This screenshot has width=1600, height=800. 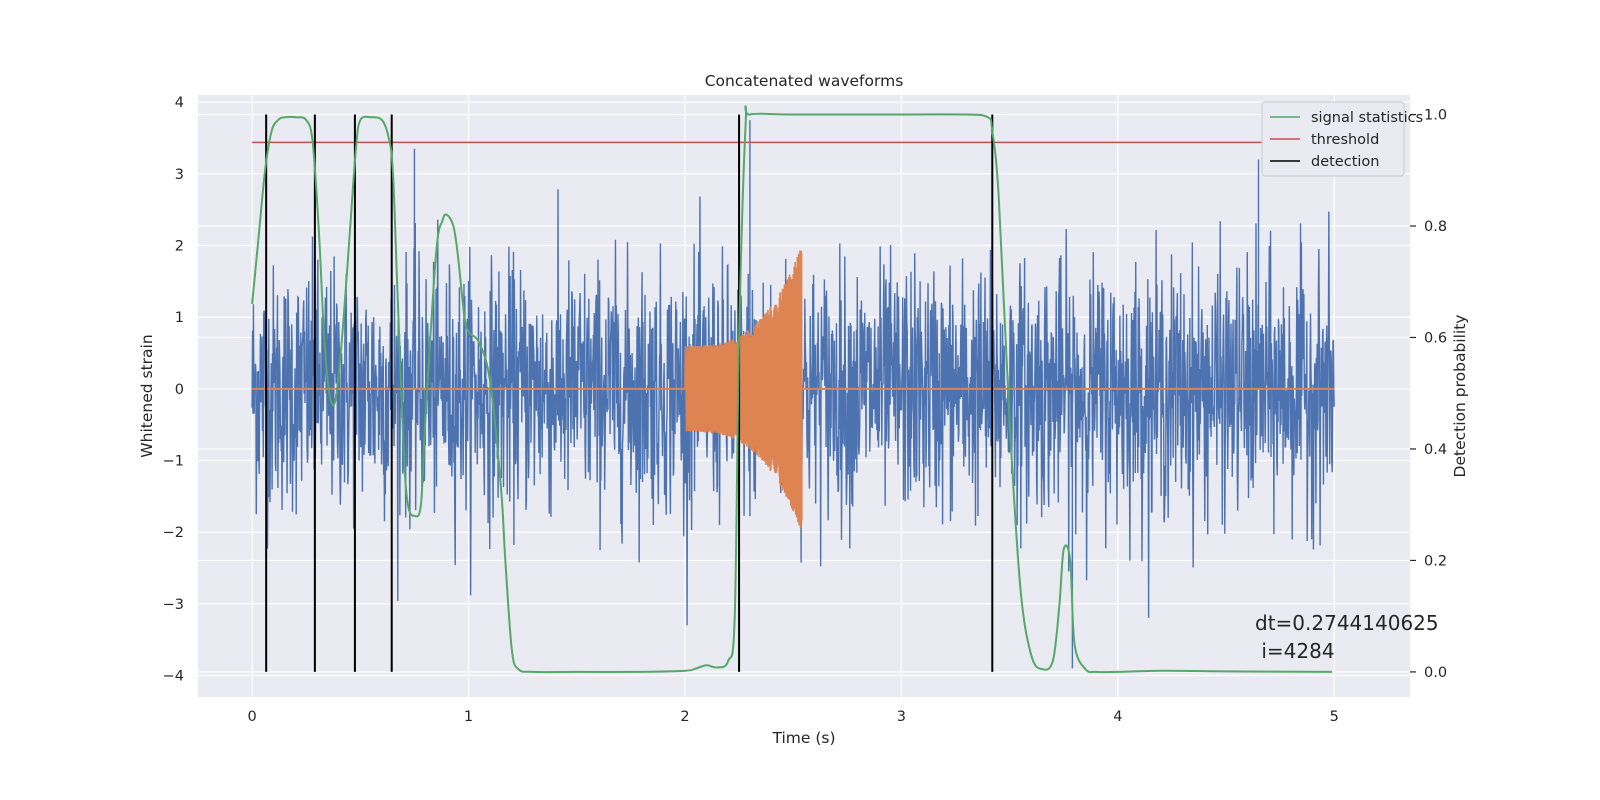 I want to click on y-tick-label-0: −4, so click(x=173, y=677).